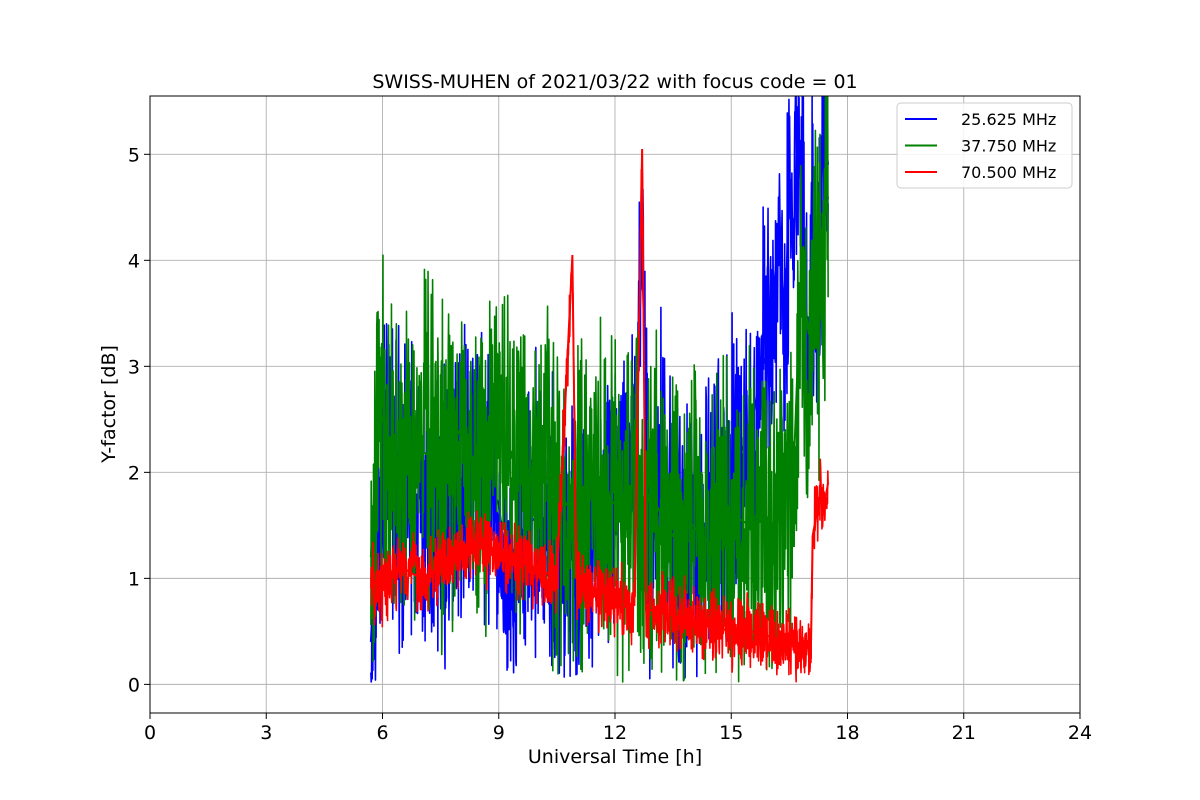 Image resolution: width=1200 pixels, height=800 pixels. I want to click on x-tick-label: 12, so click(615, 733).